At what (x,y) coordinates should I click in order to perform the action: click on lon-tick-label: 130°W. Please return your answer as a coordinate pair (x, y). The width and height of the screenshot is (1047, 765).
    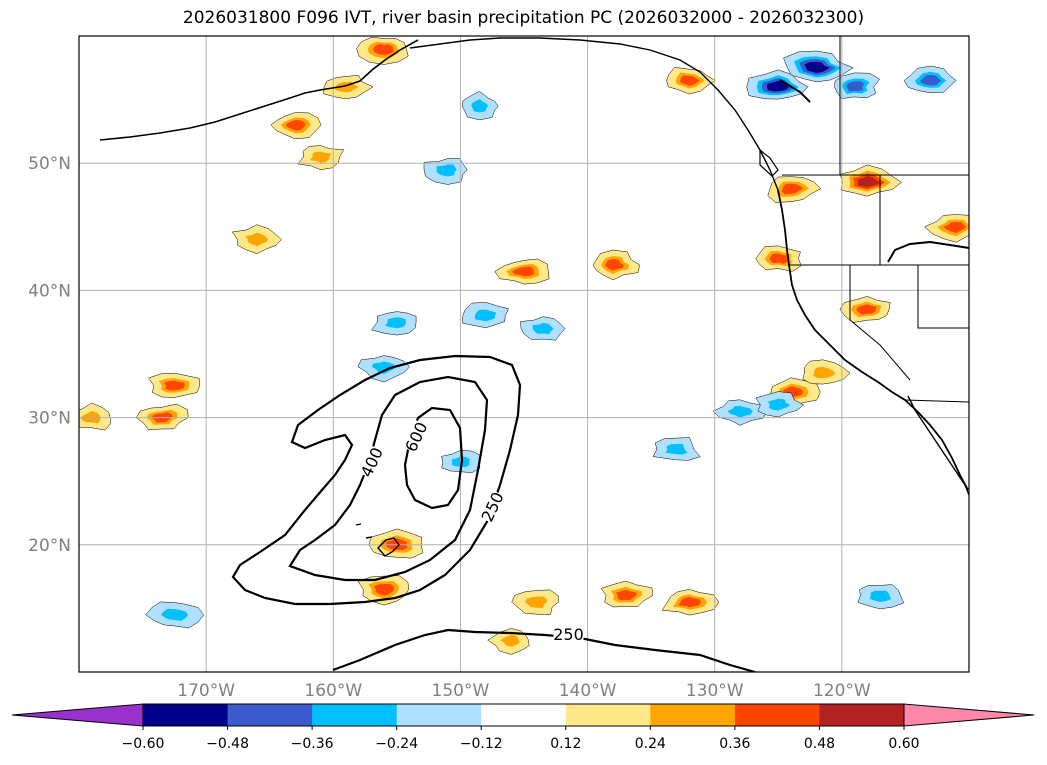
    Looking at the image, I should click on (715, 691).